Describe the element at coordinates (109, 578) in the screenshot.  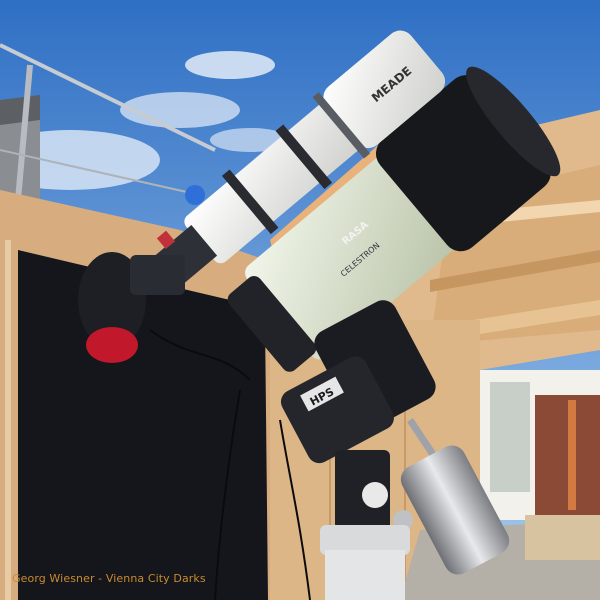
I see `photo-credit: Georg Wiesner - Vienna City Darks` at that location.